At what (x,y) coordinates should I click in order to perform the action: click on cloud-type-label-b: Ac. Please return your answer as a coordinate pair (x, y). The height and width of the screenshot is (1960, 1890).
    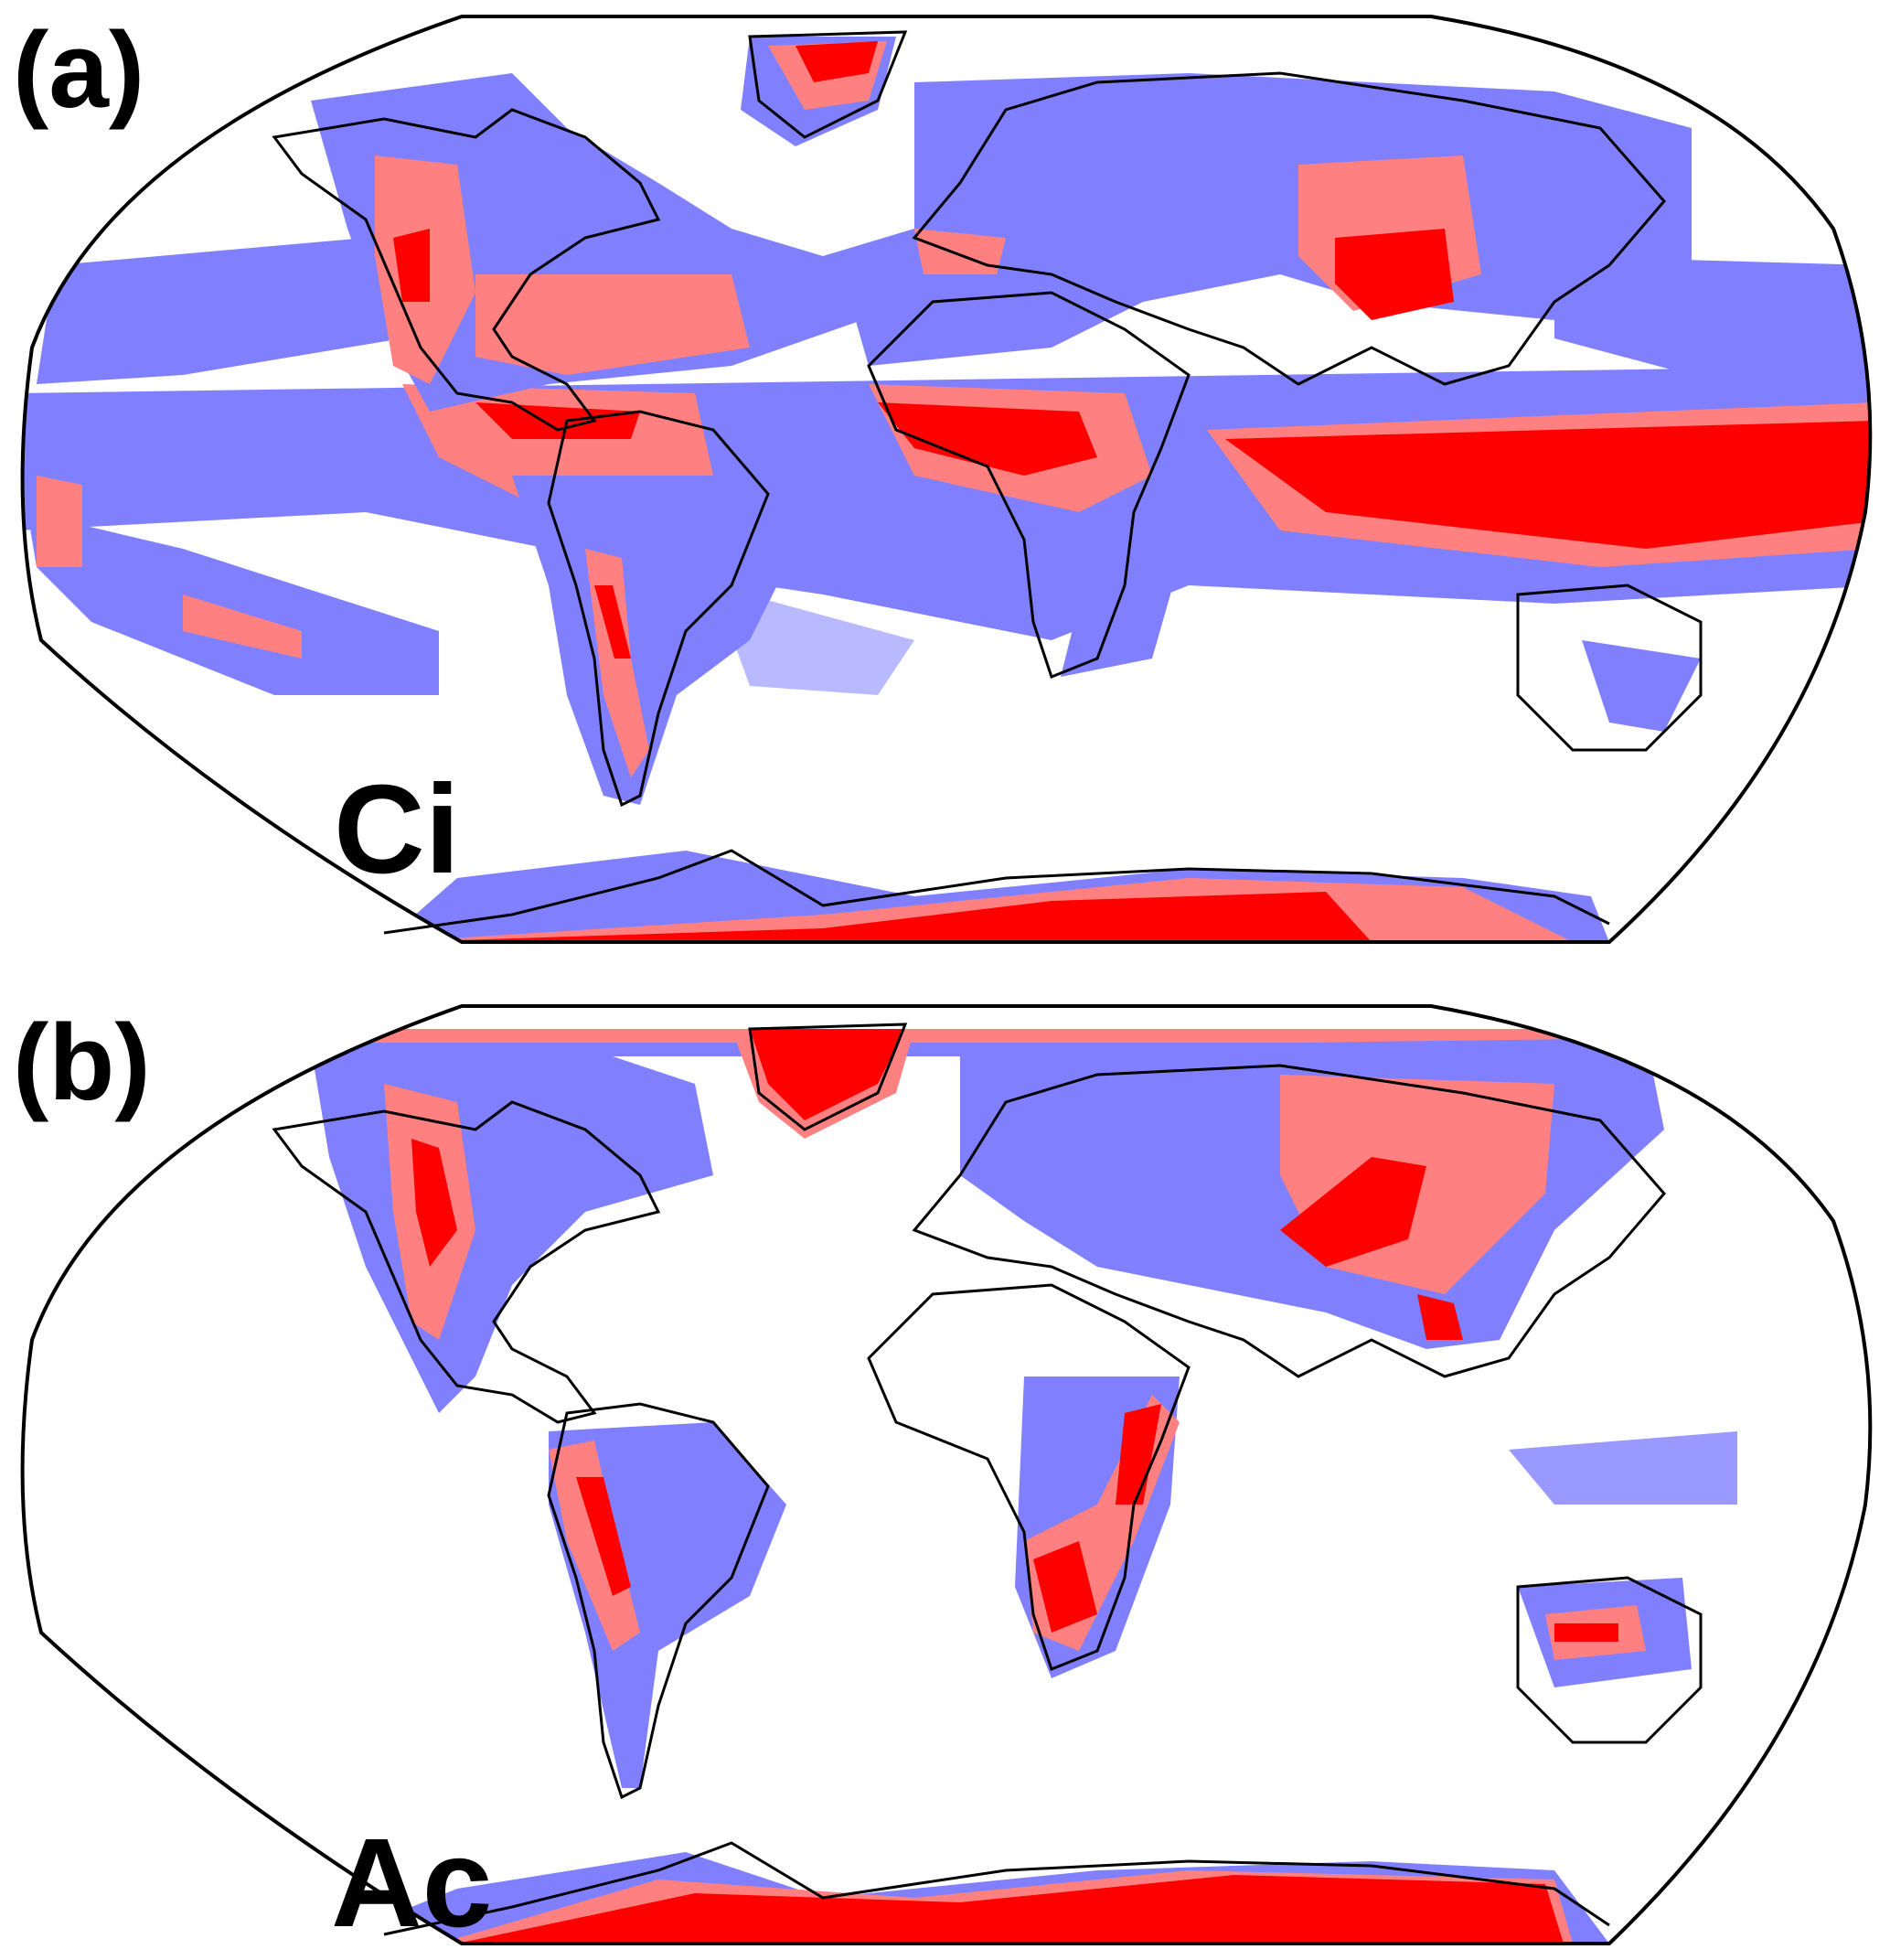
    Looking at the image, I should click on (412, 1884).